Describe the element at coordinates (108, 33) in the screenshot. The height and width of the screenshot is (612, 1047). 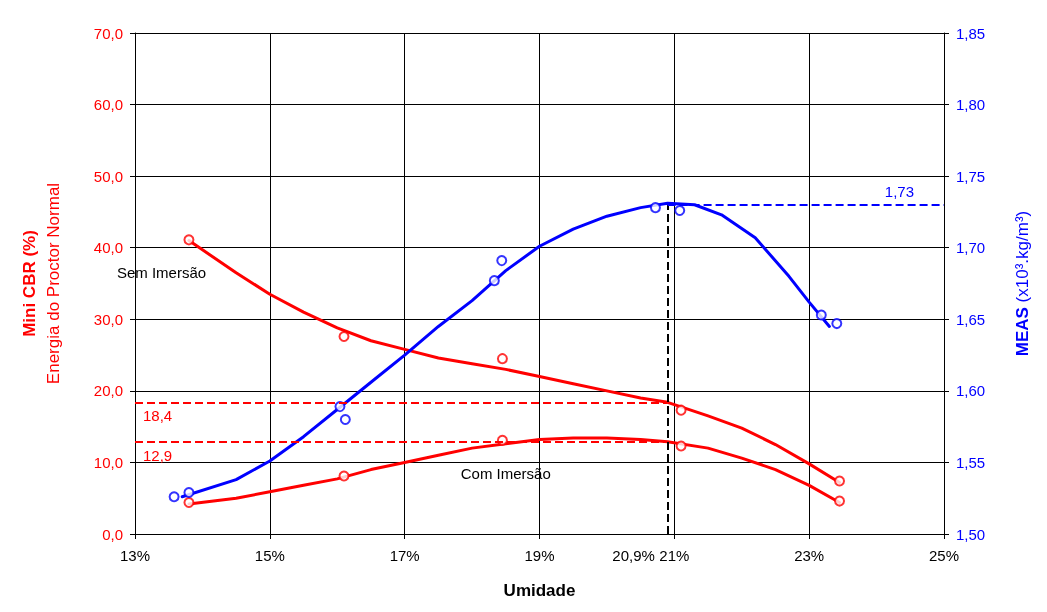
I see `y-tick-label: 70,0` at that location.